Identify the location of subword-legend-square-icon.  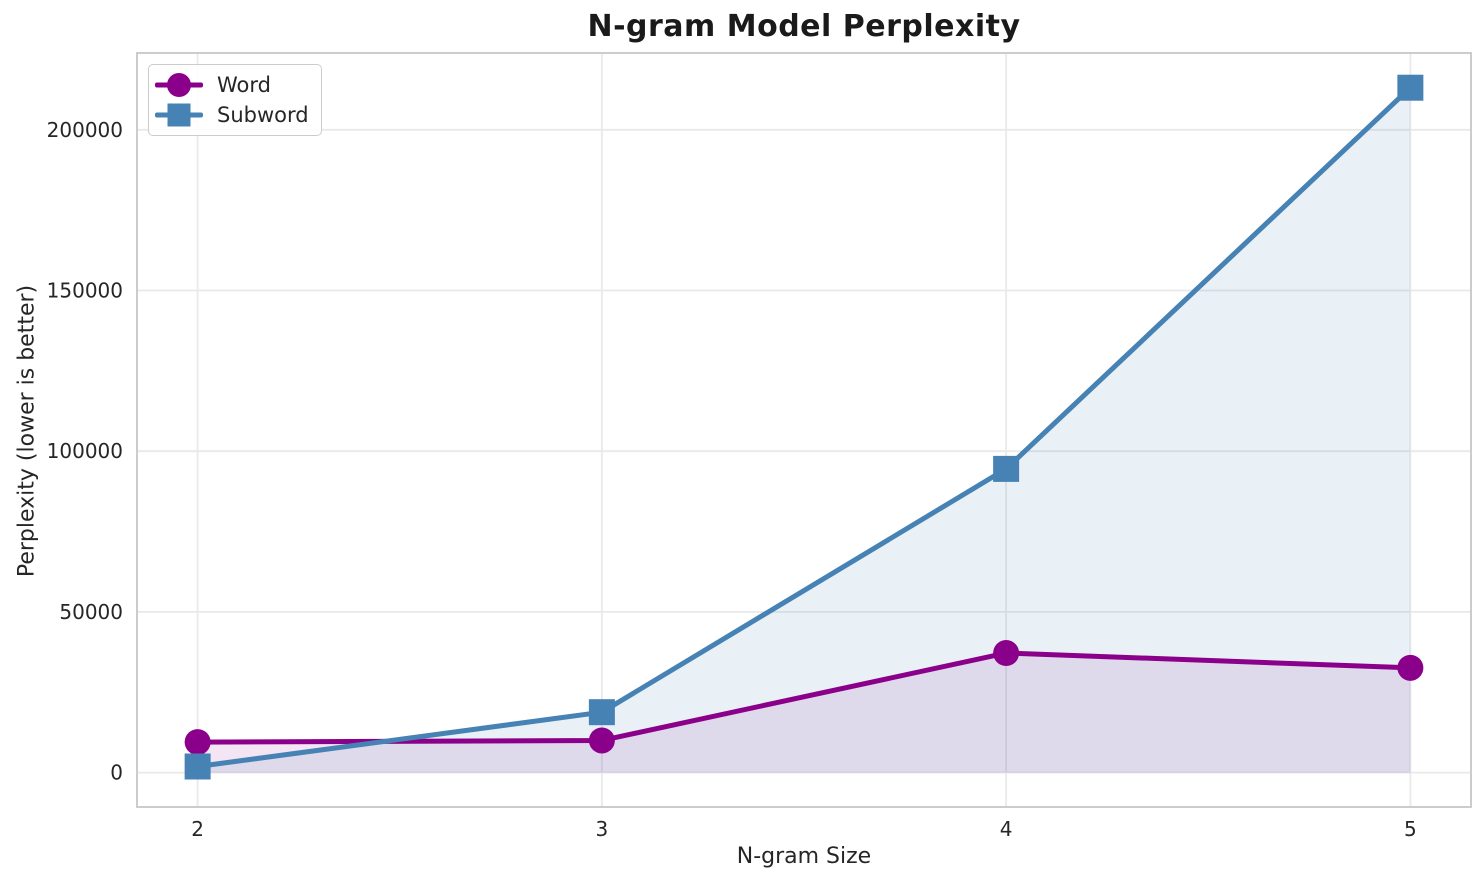
(179, 115).